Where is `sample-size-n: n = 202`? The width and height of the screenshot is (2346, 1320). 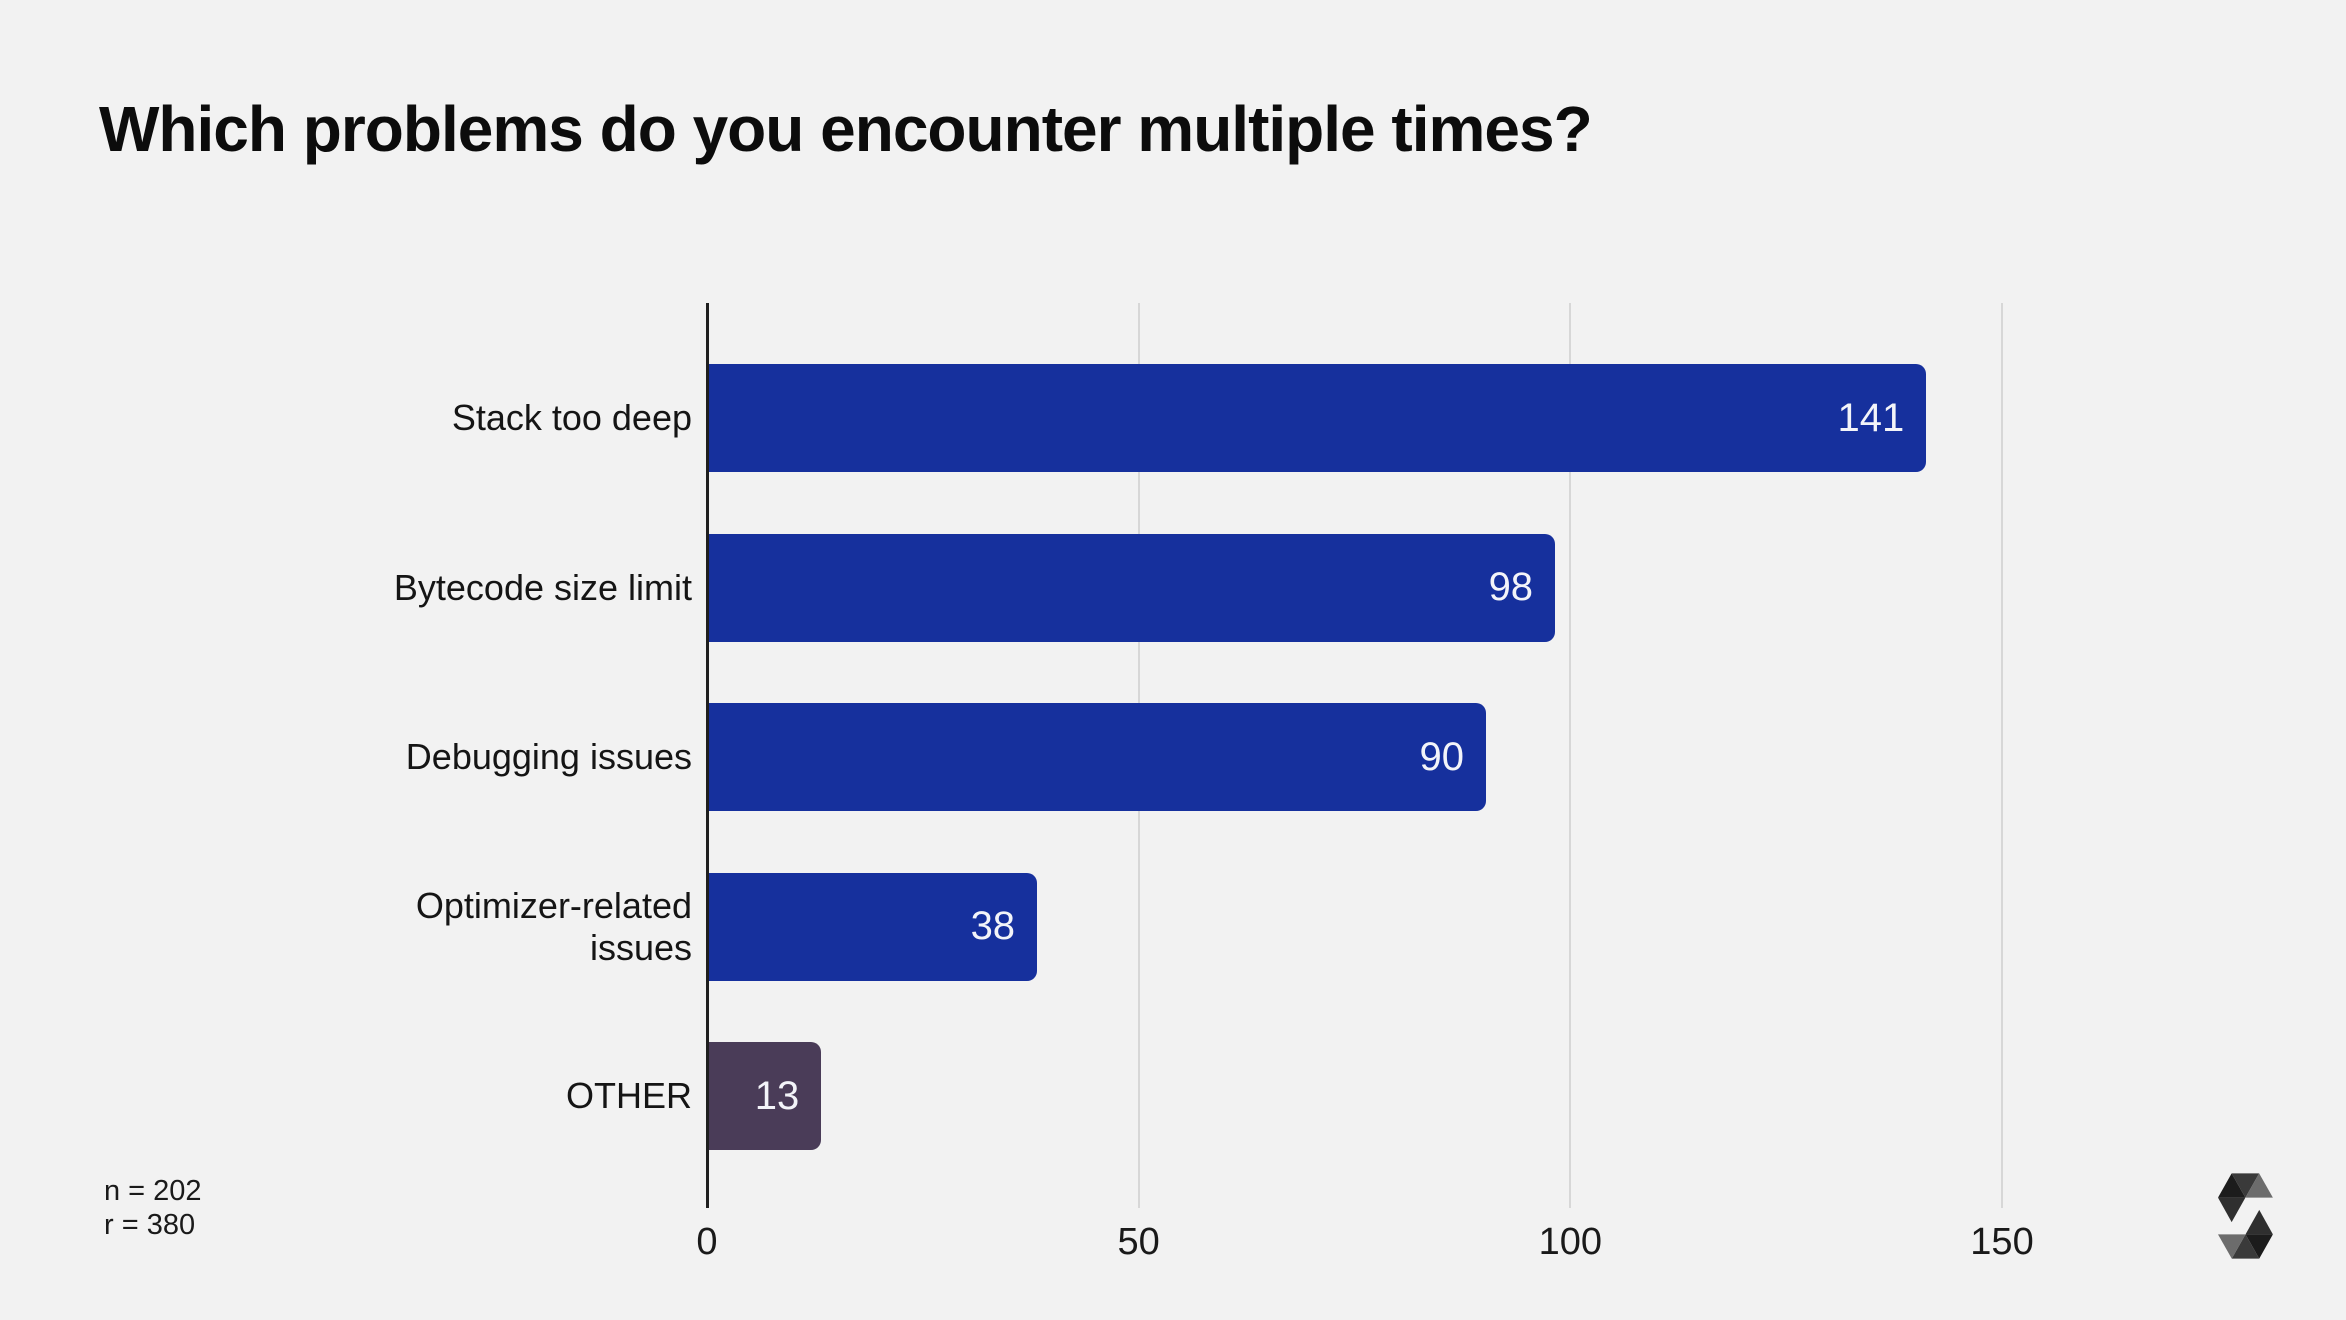 sample-size-n: n = 202 is located at coordinates (153, 1191).